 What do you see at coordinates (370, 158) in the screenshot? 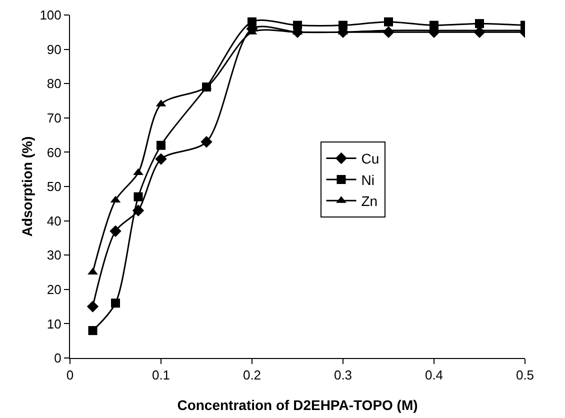
I see `legend-label: Cu` at bounding box center [370, 158].